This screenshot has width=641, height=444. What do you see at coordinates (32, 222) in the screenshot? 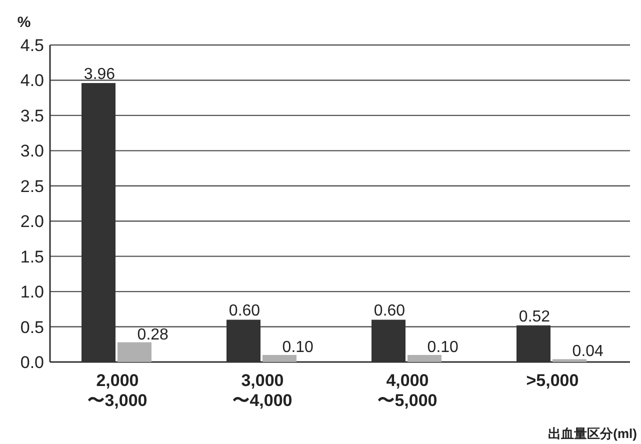
I see `y-tick-label: 2.0` at bounding box center [32, 222].